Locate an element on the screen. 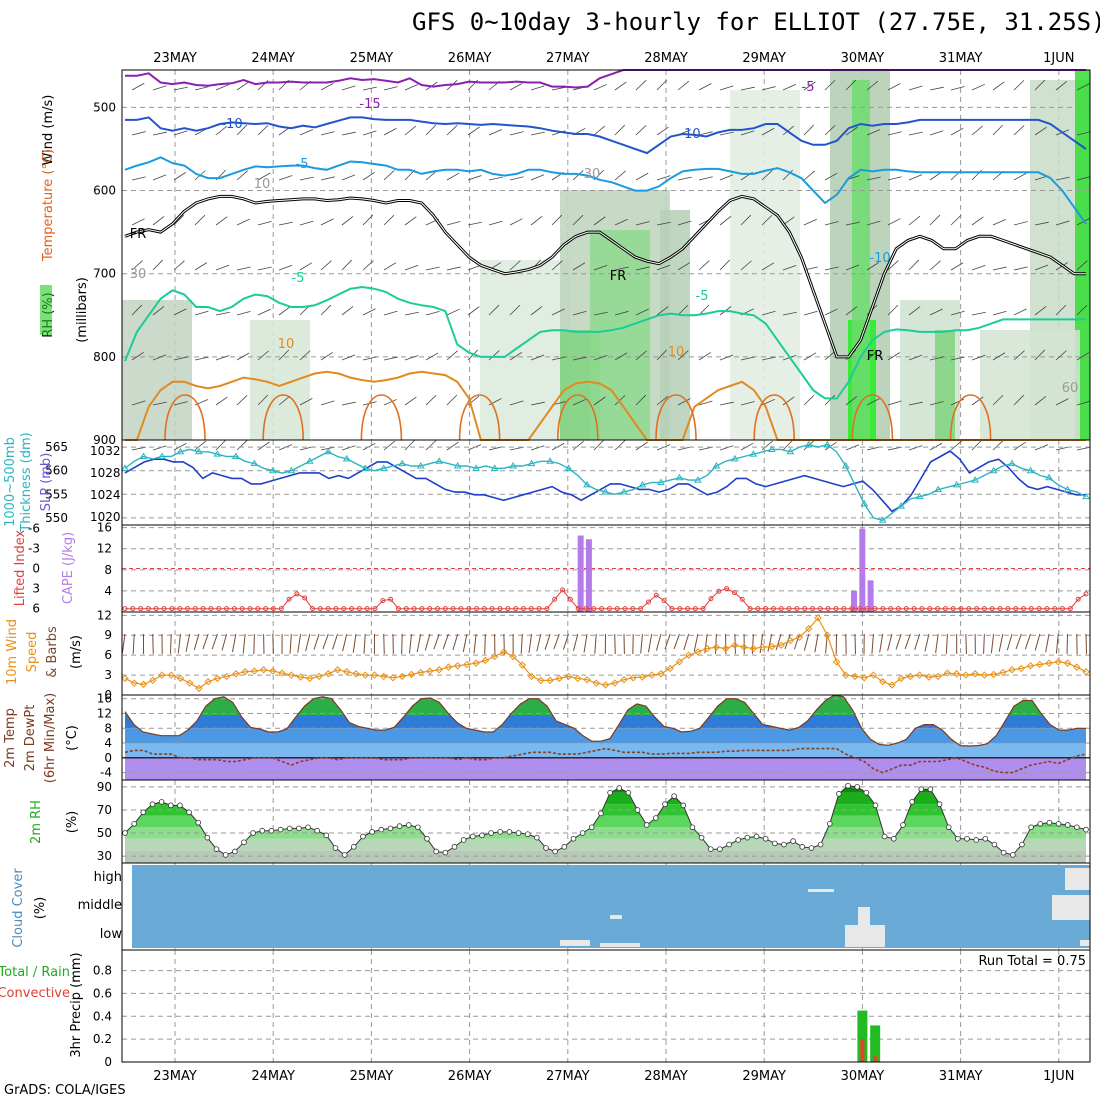 This screenshot has height=1100, width=1100. precip-tick-label: 0.8 is located at coordinates (102, 971).